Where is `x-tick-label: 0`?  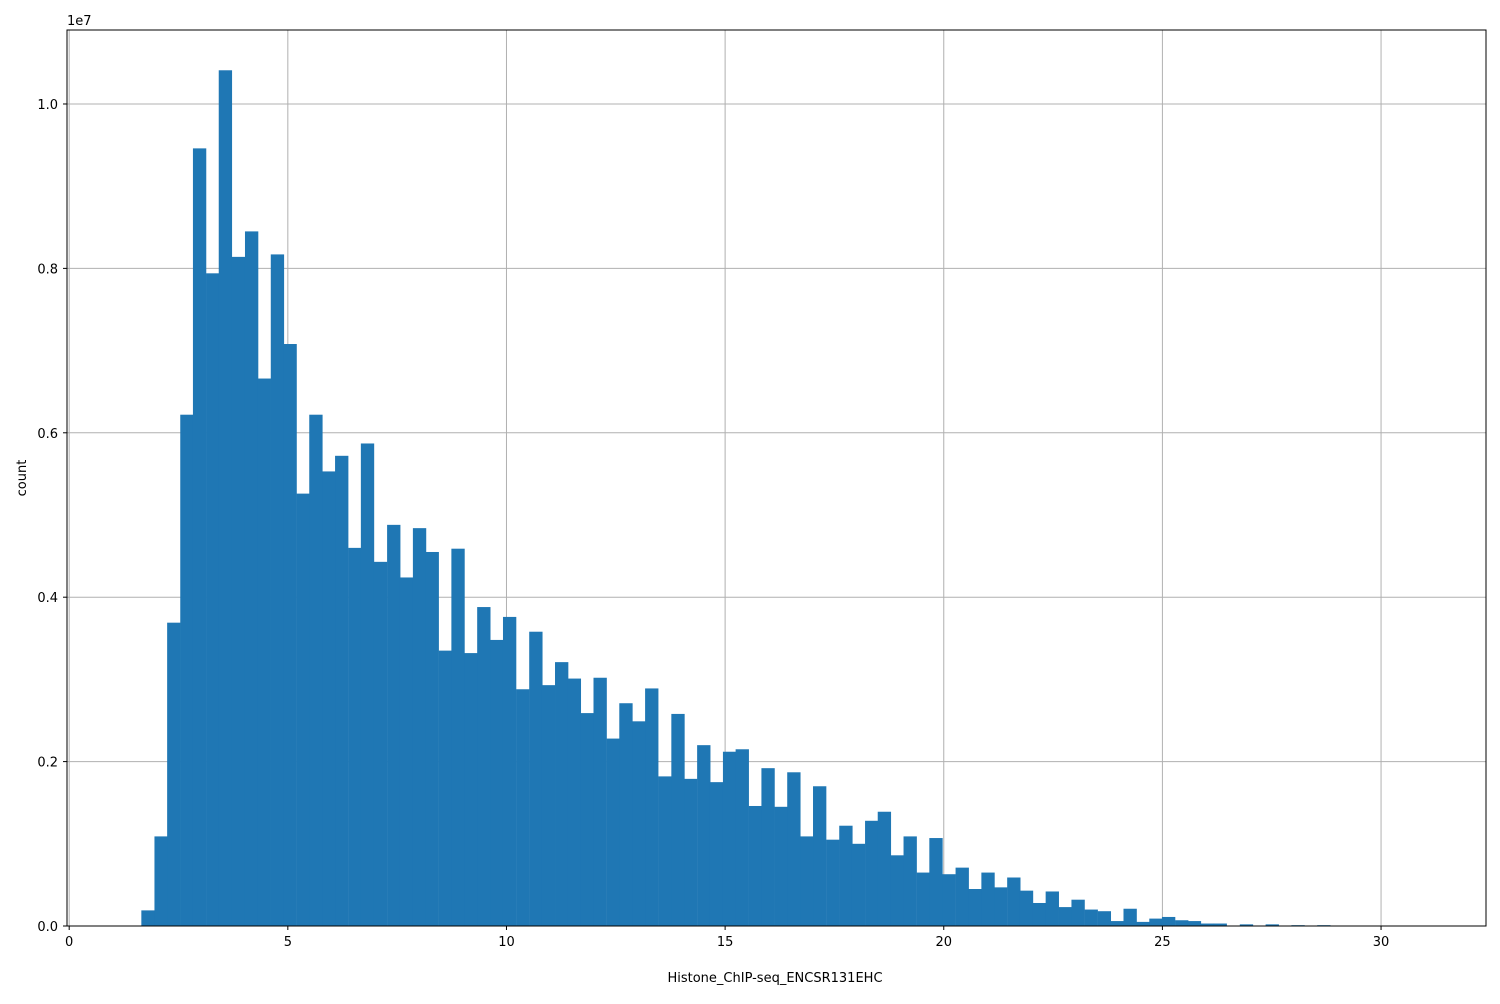
x-tick-label: 0 is located at coordinates (69, 942).